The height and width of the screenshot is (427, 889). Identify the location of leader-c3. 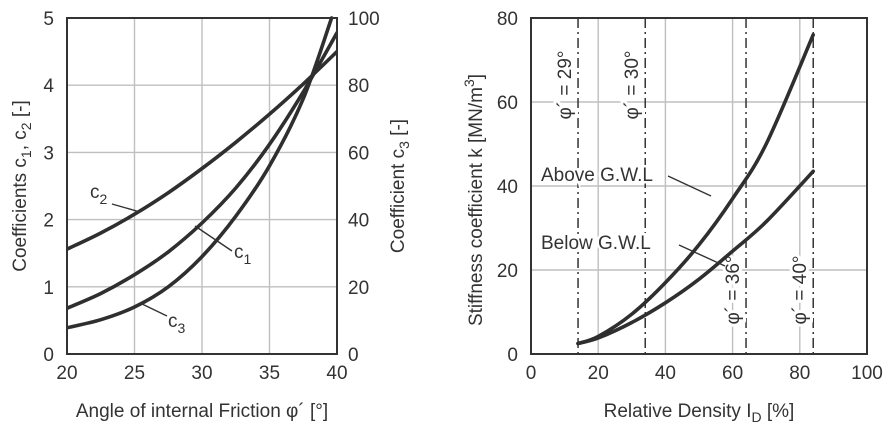
(153, 309).